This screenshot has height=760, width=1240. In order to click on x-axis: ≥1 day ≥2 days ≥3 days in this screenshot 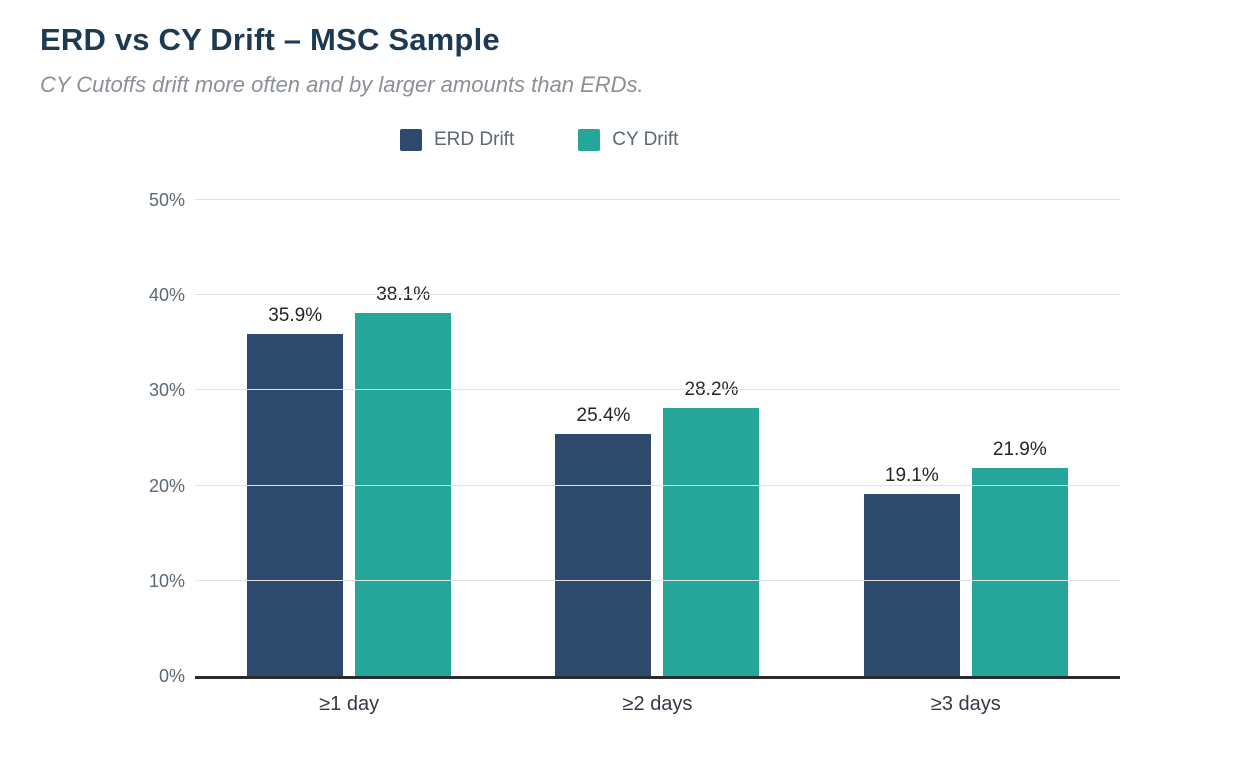, I will do `click(657, 704)`.